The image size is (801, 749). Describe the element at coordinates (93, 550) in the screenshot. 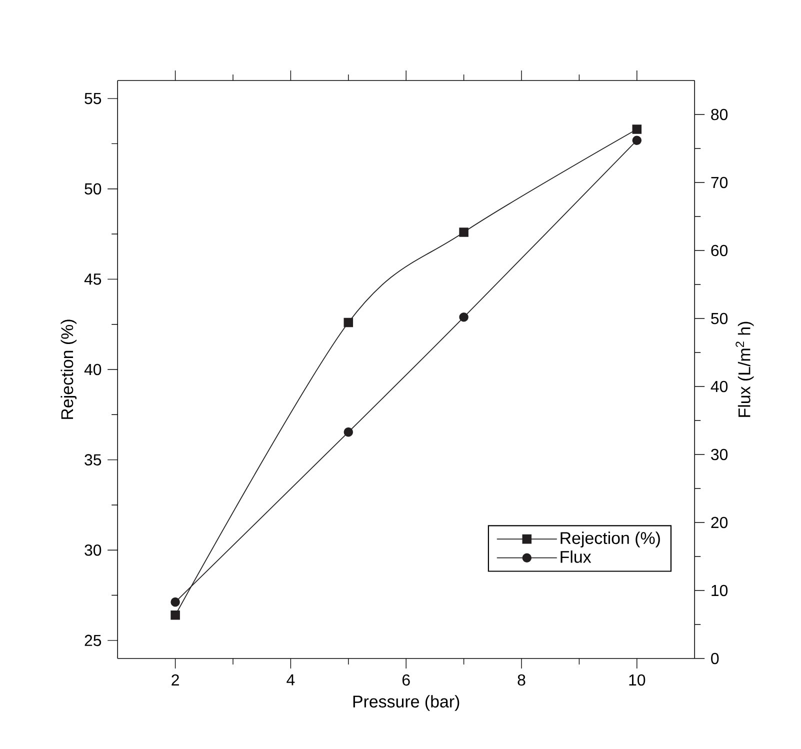

I see `y-tick-label: 30` at that location.